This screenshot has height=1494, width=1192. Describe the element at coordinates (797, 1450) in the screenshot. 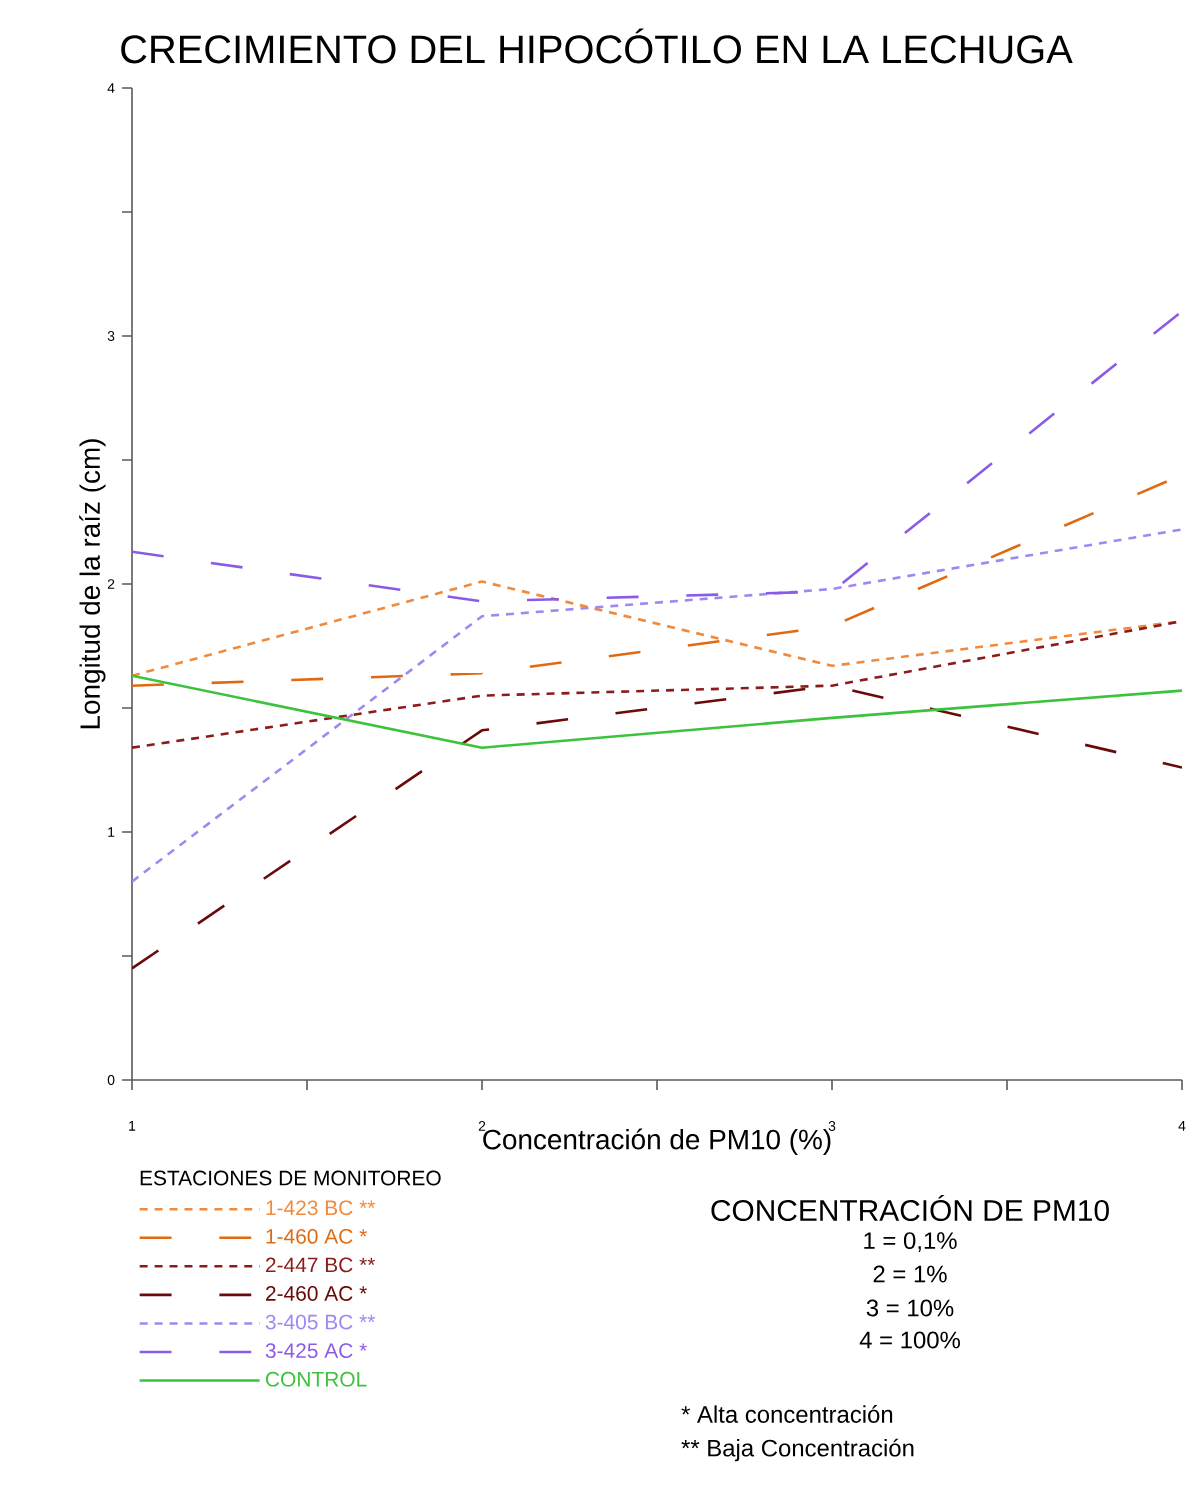

I see `text: ** Baja Concentración` at that location.